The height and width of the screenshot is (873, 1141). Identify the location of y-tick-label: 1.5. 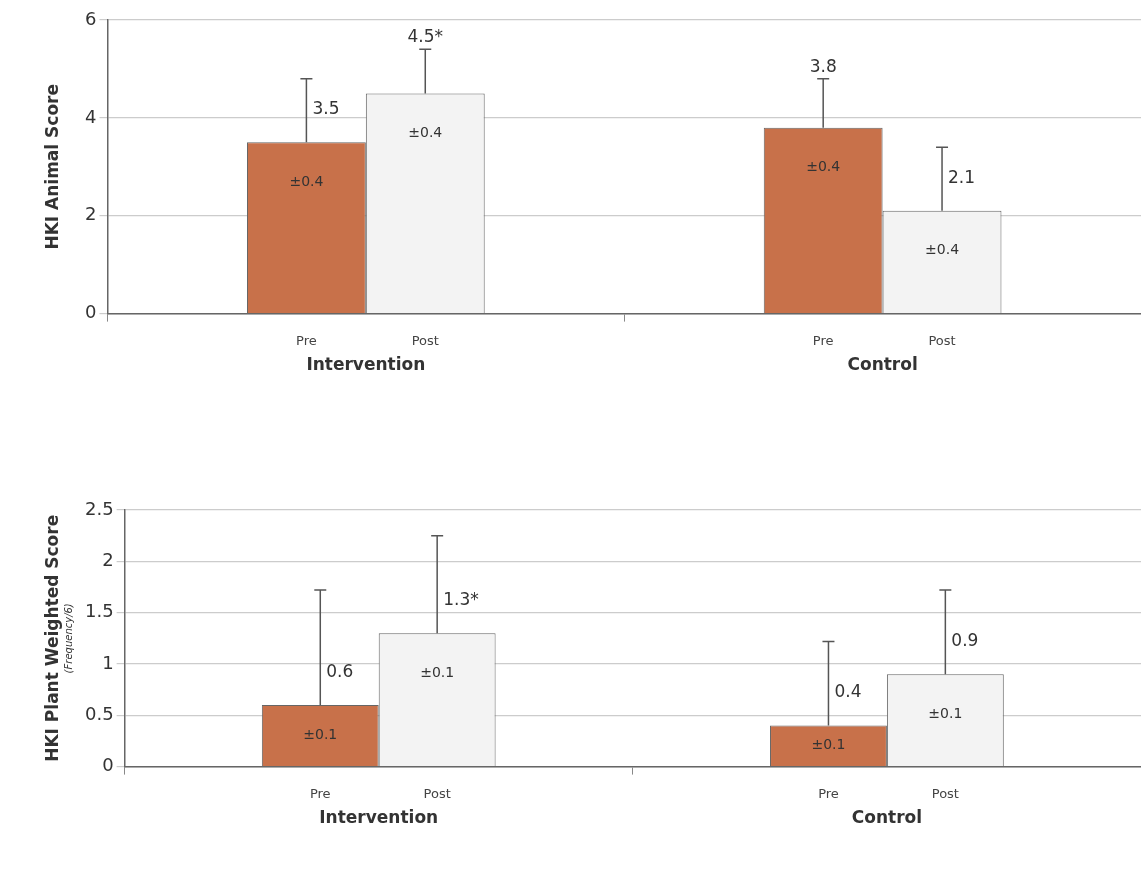
(99, 611).